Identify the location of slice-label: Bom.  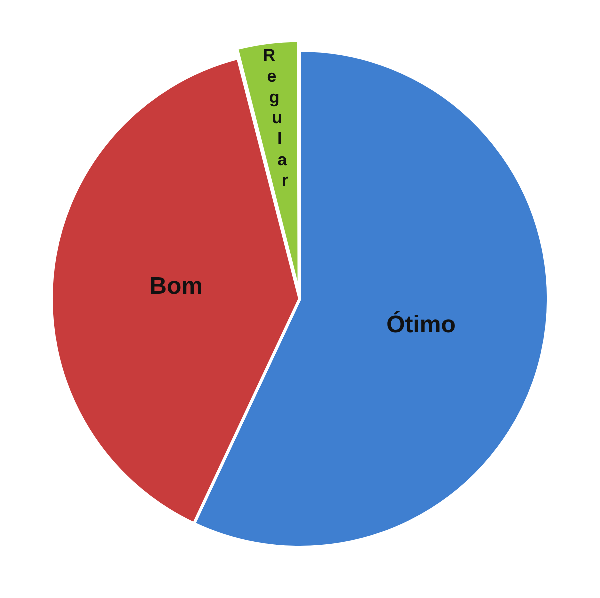
(176, 286).